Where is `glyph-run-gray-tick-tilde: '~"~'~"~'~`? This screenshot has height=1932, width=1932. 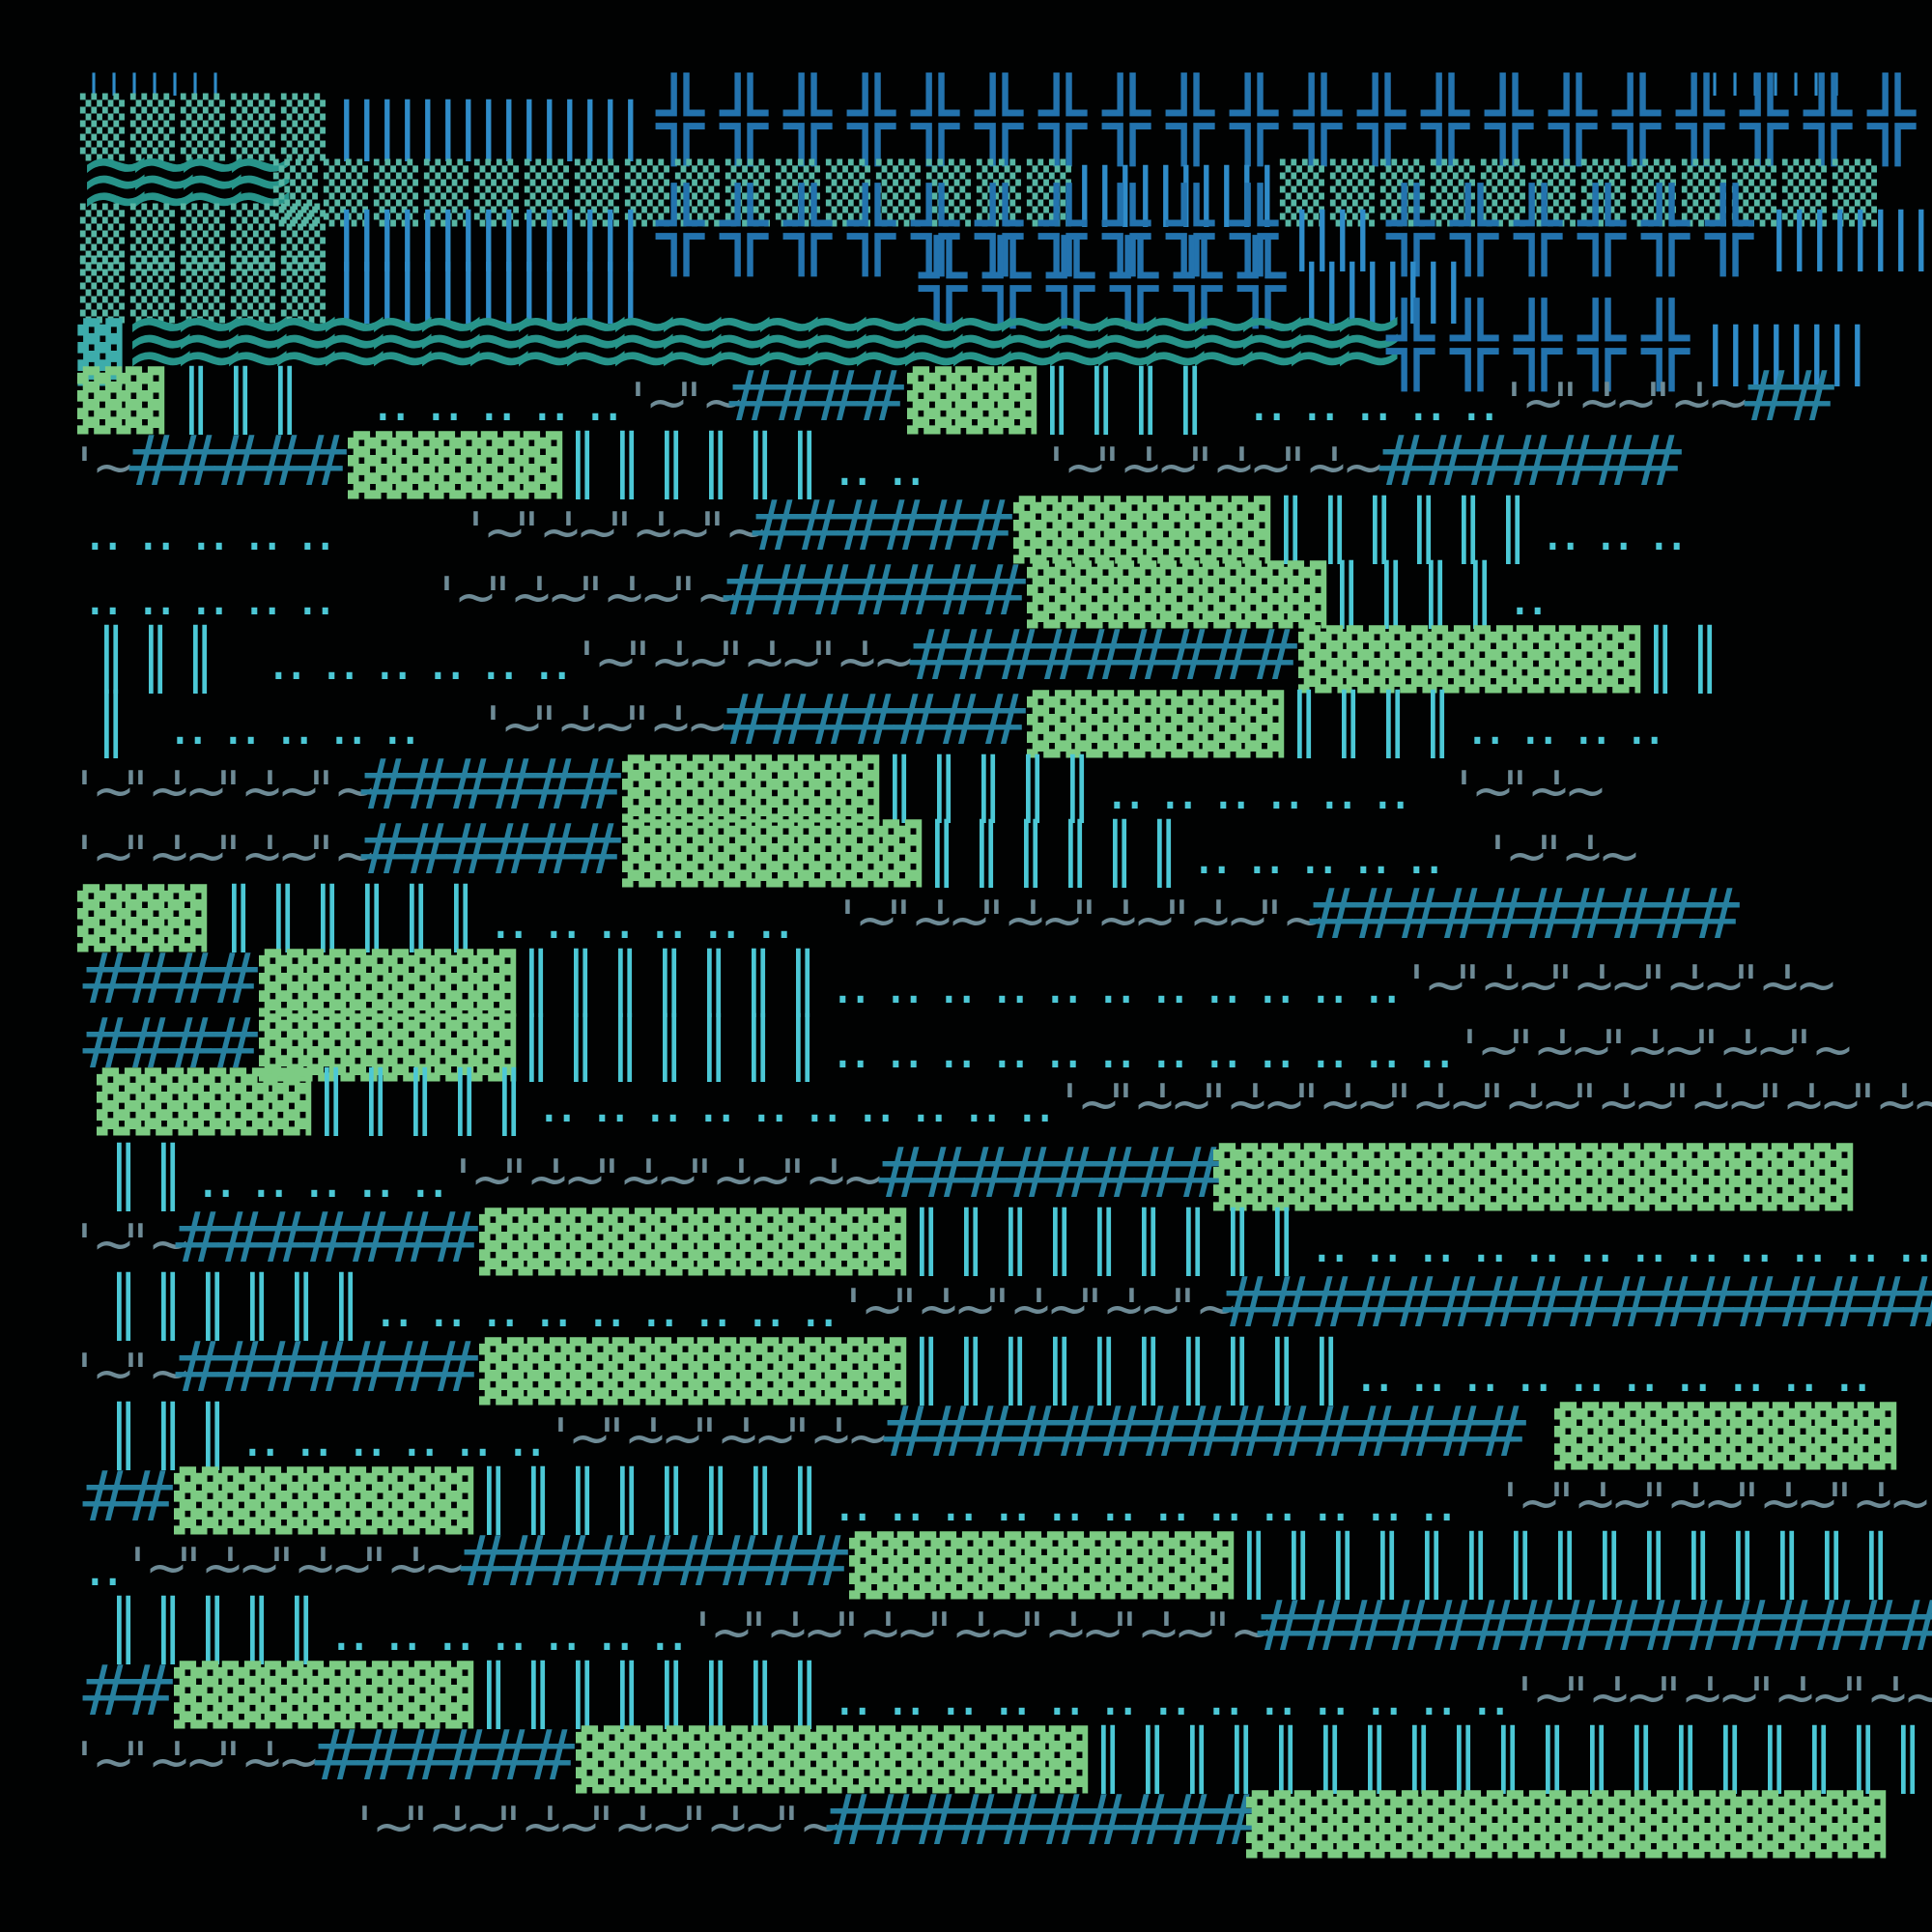
glyph-run-gray-tick-tilde: '~"~'~"~'~ is located at coordinates (607, 726).